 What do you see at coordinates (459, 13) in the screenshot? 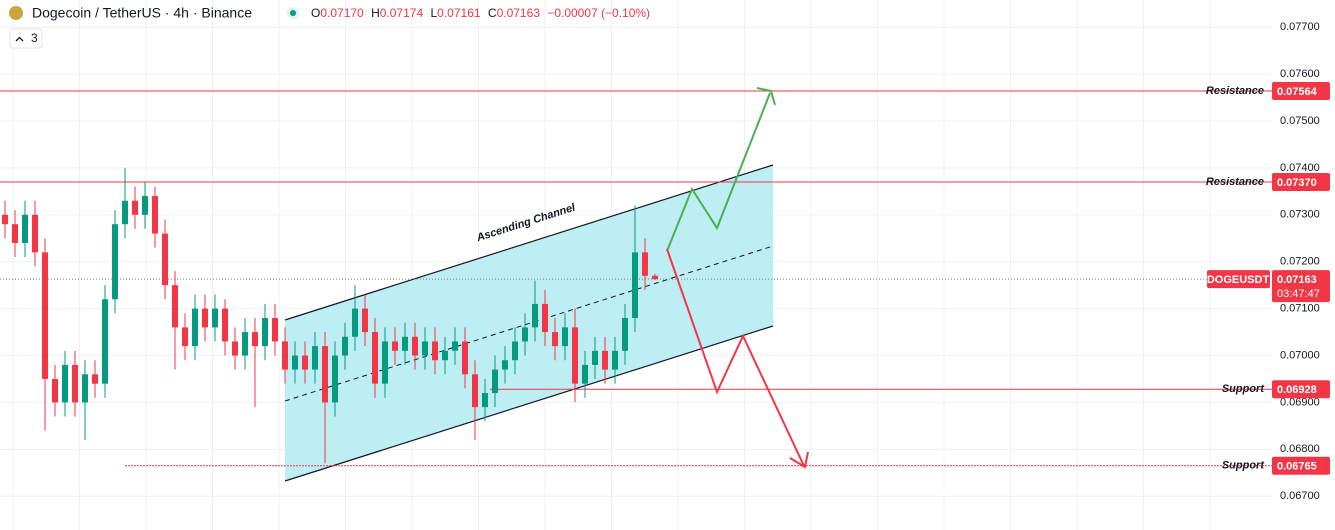
I see `low-value: 0.07161` at bounding box center [459, 13].